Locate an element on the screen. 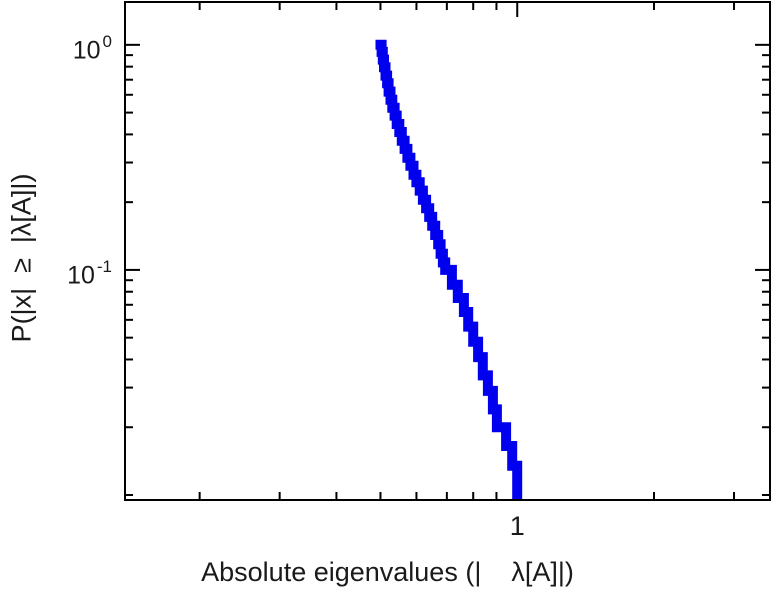 This screenshot has height=600, width=775. ccdf-step-curve is located at coordinates (449, 269).